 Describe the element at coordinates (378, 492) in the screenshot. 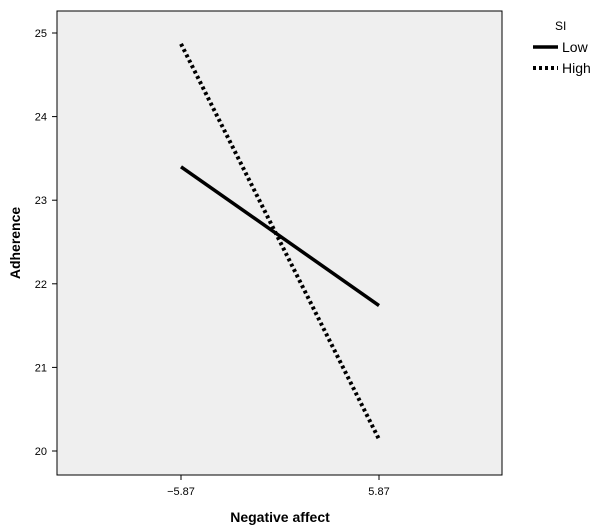

I see `x-tick-label: 5.87` at that location.